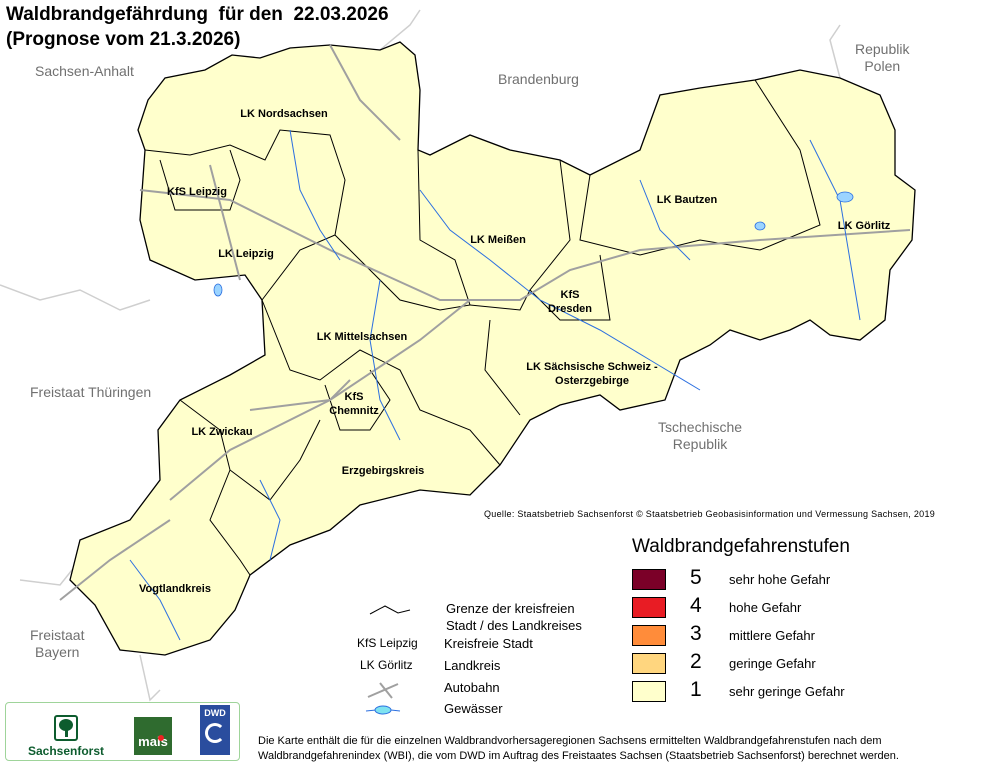 The image size is (1000, 769). What do you see at coordinates (533, 244) in the screenshot?
I see `lakes` at bounding box center [533, 244].